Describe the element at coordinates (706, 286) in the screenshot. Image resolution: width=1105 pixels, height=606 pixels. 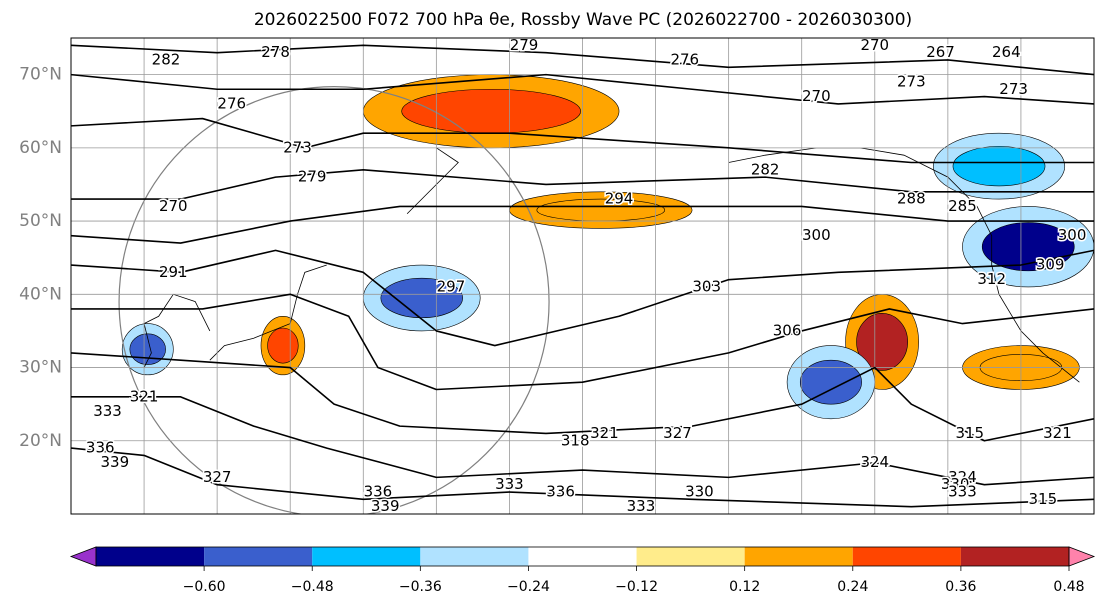
I see `contour-label: 303` at that location.